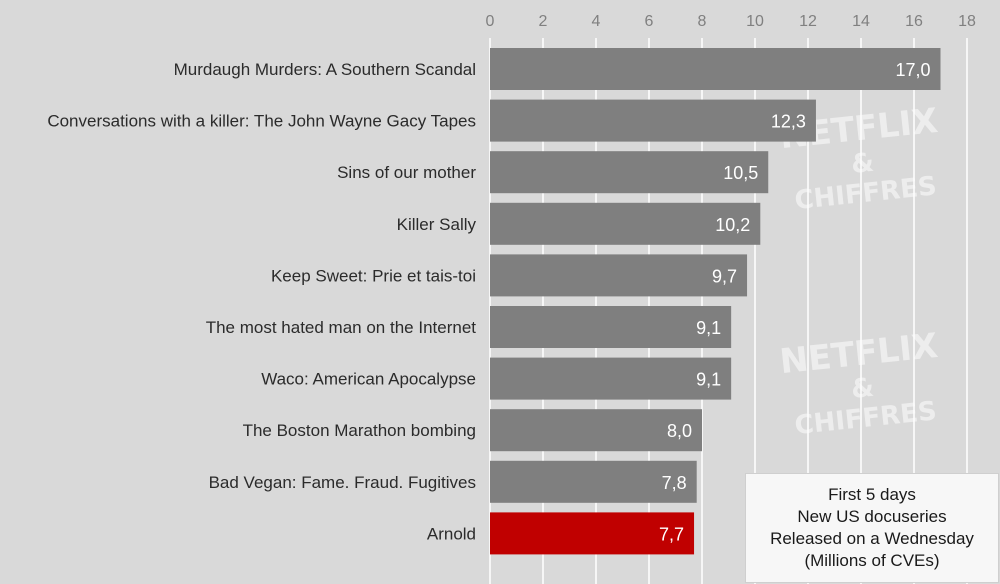 The image size is (1000, 584). Describe the element at coordinates (451, 533) in the screenshot. I see `category-label: Arnold` at that location.